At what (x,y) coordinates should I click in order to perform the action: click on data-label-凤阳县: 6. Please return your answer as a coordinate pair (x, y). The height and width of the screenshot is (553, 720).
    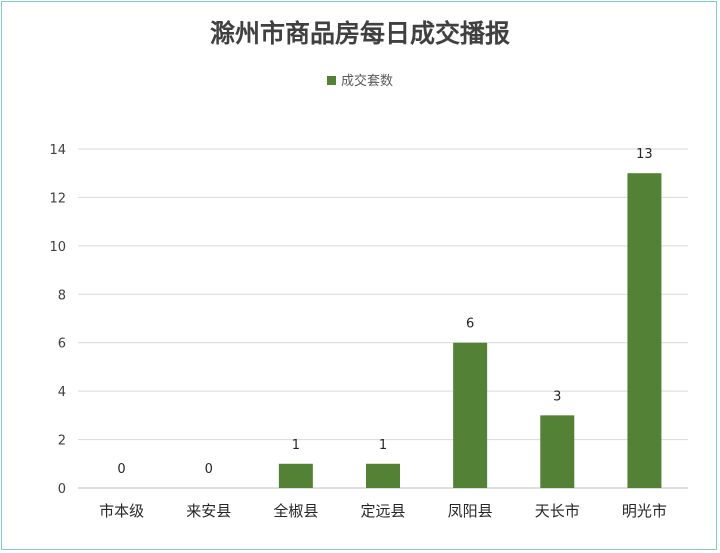
    Looking at the image, I should click on (470, 324).